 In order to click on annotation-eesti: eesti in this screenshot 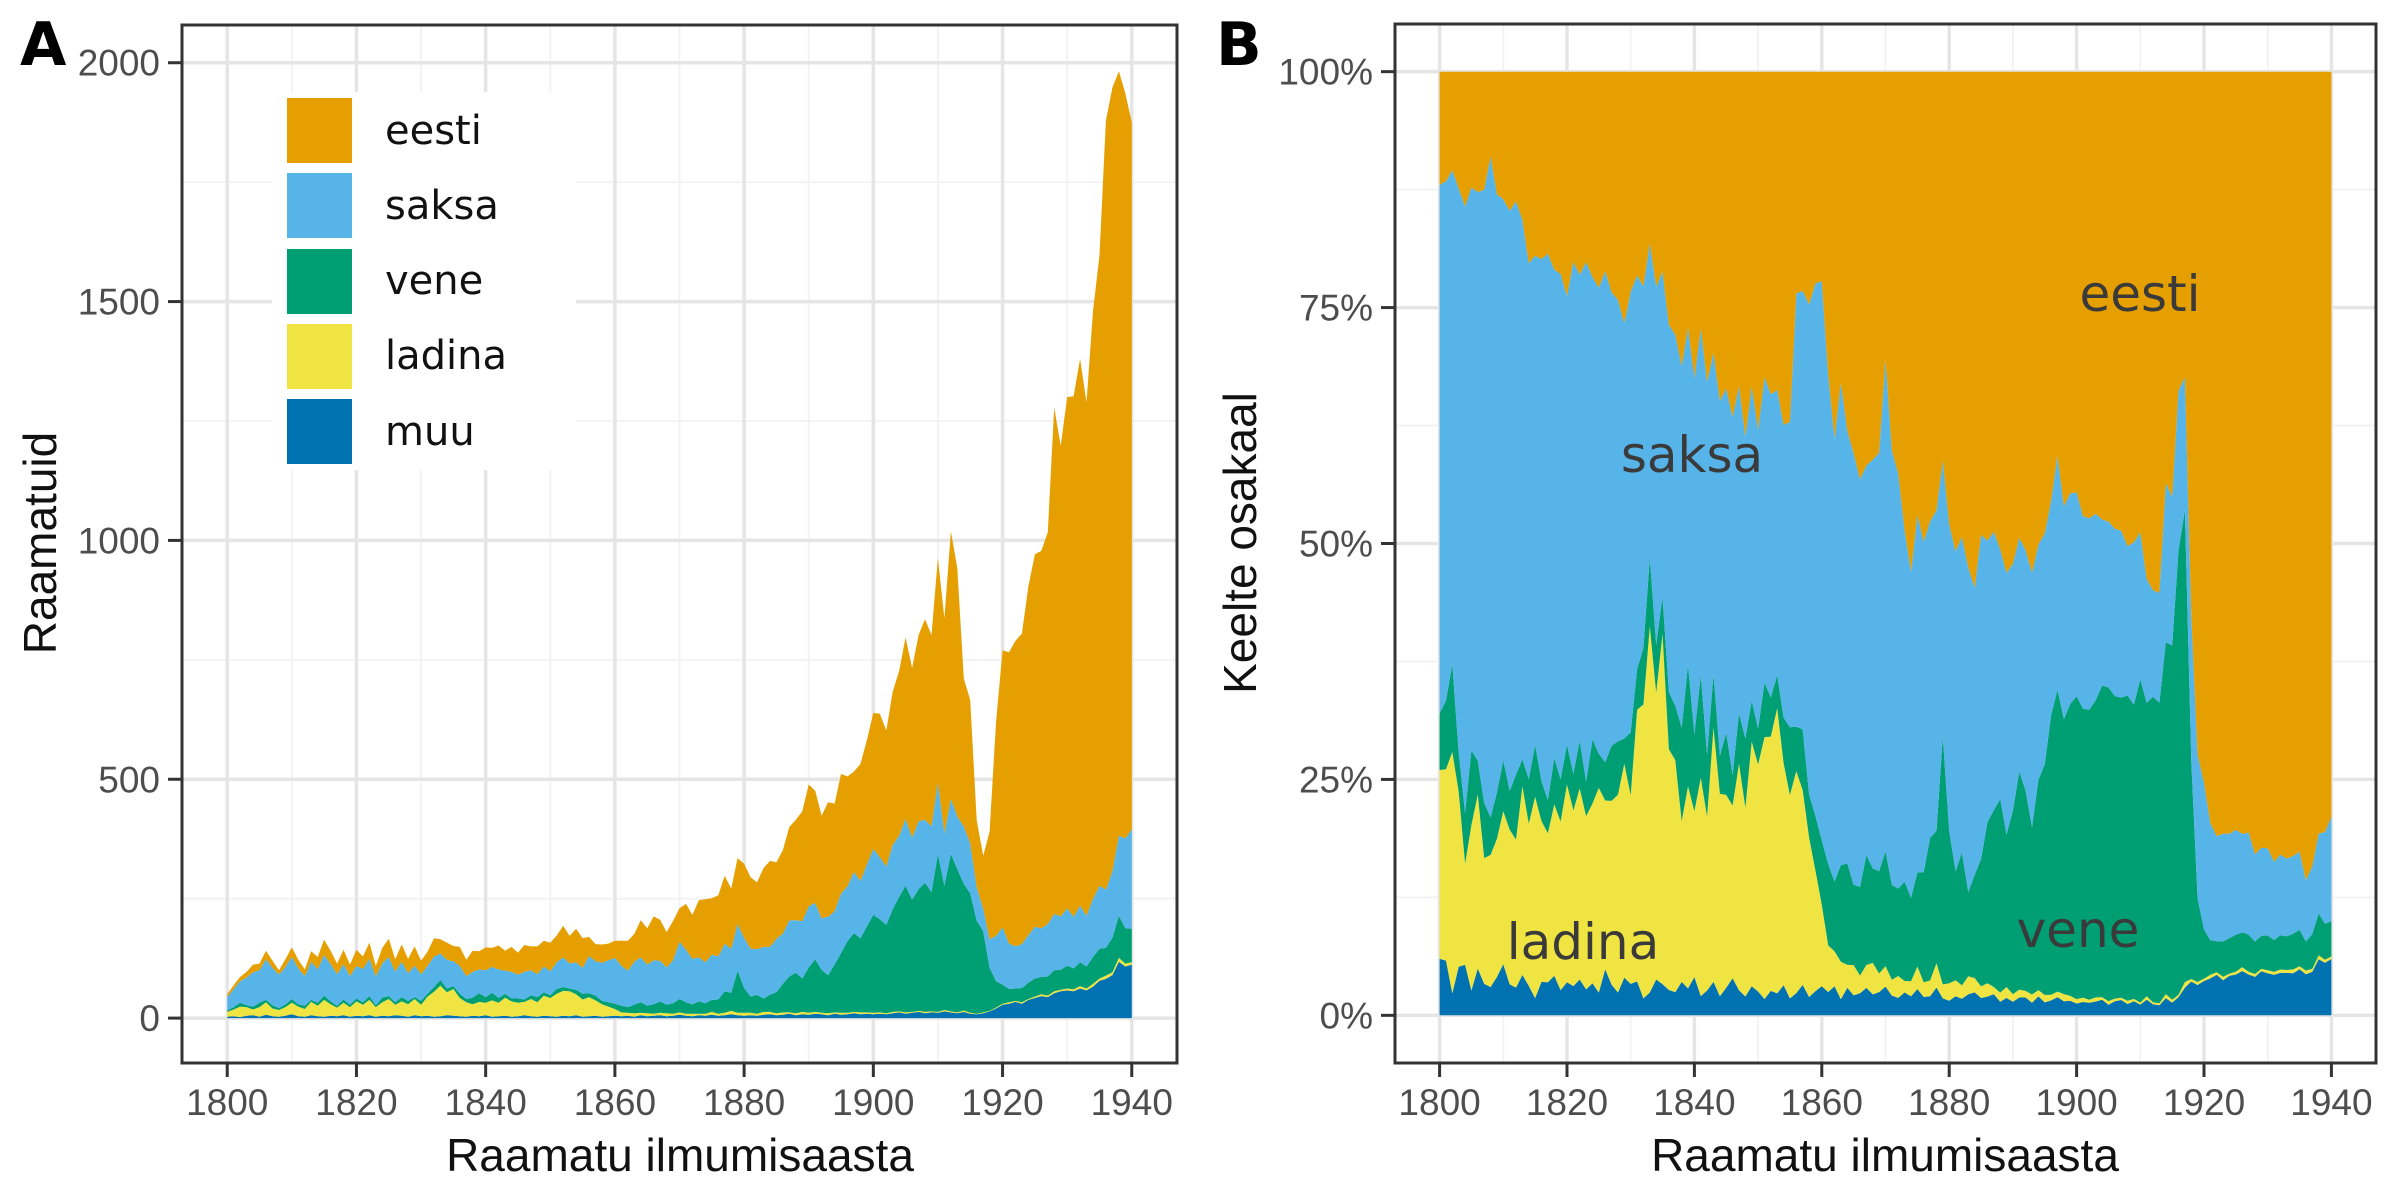, I will do `click(2139, 294)`.